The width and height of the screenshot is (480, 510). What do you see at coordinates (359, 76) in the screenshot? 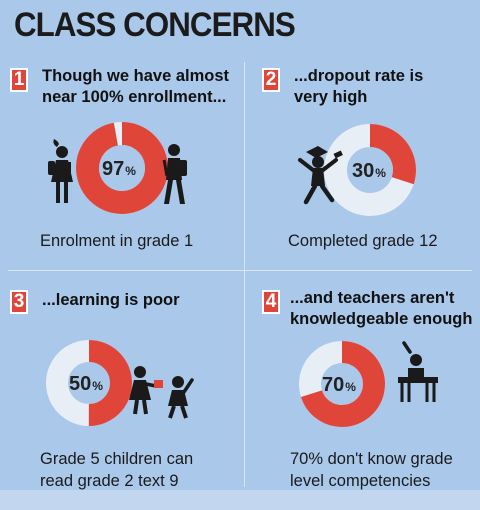
I see `panel-heading-line: ...dropout rate is` at bounding box center [359, 76].